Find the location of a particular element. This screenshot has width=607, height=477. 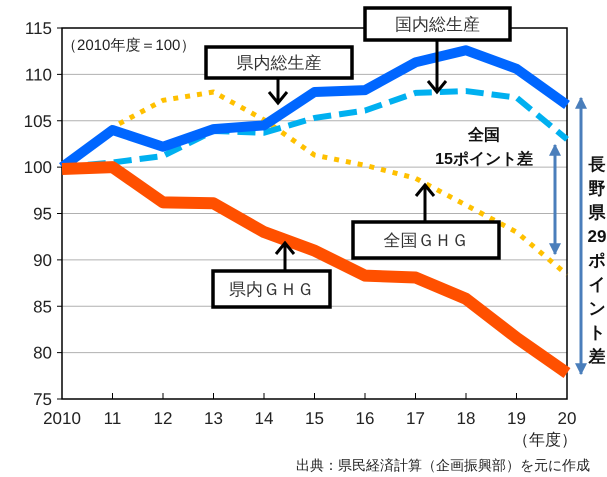

y-tick-label: 110 is located at coordinates (38, 74).